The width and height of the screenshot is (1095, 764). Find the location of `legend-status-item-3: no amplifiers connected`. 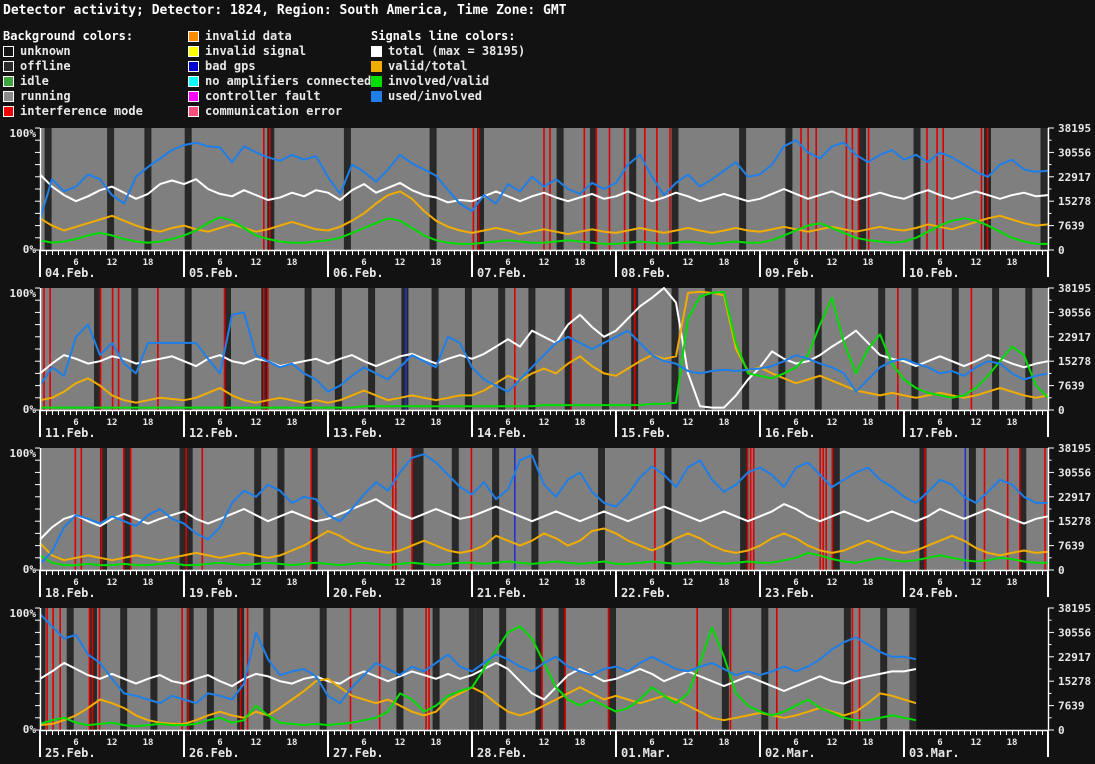

legend-status-item-3: no amplifiers connected is located at coordinates (279, 81).